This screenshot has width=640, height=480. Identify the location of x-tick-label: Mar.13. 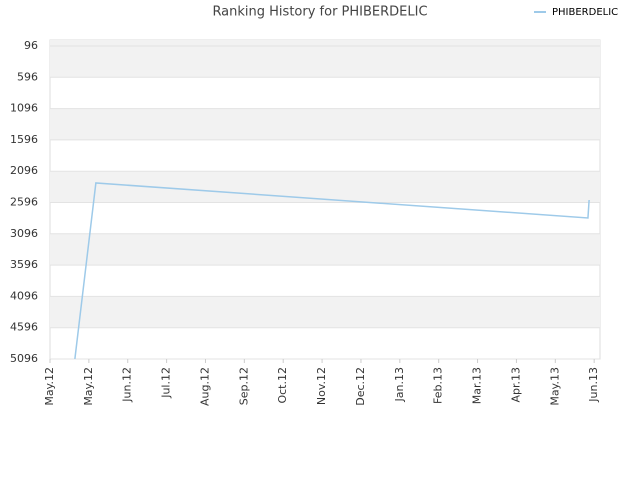
(477, 385).